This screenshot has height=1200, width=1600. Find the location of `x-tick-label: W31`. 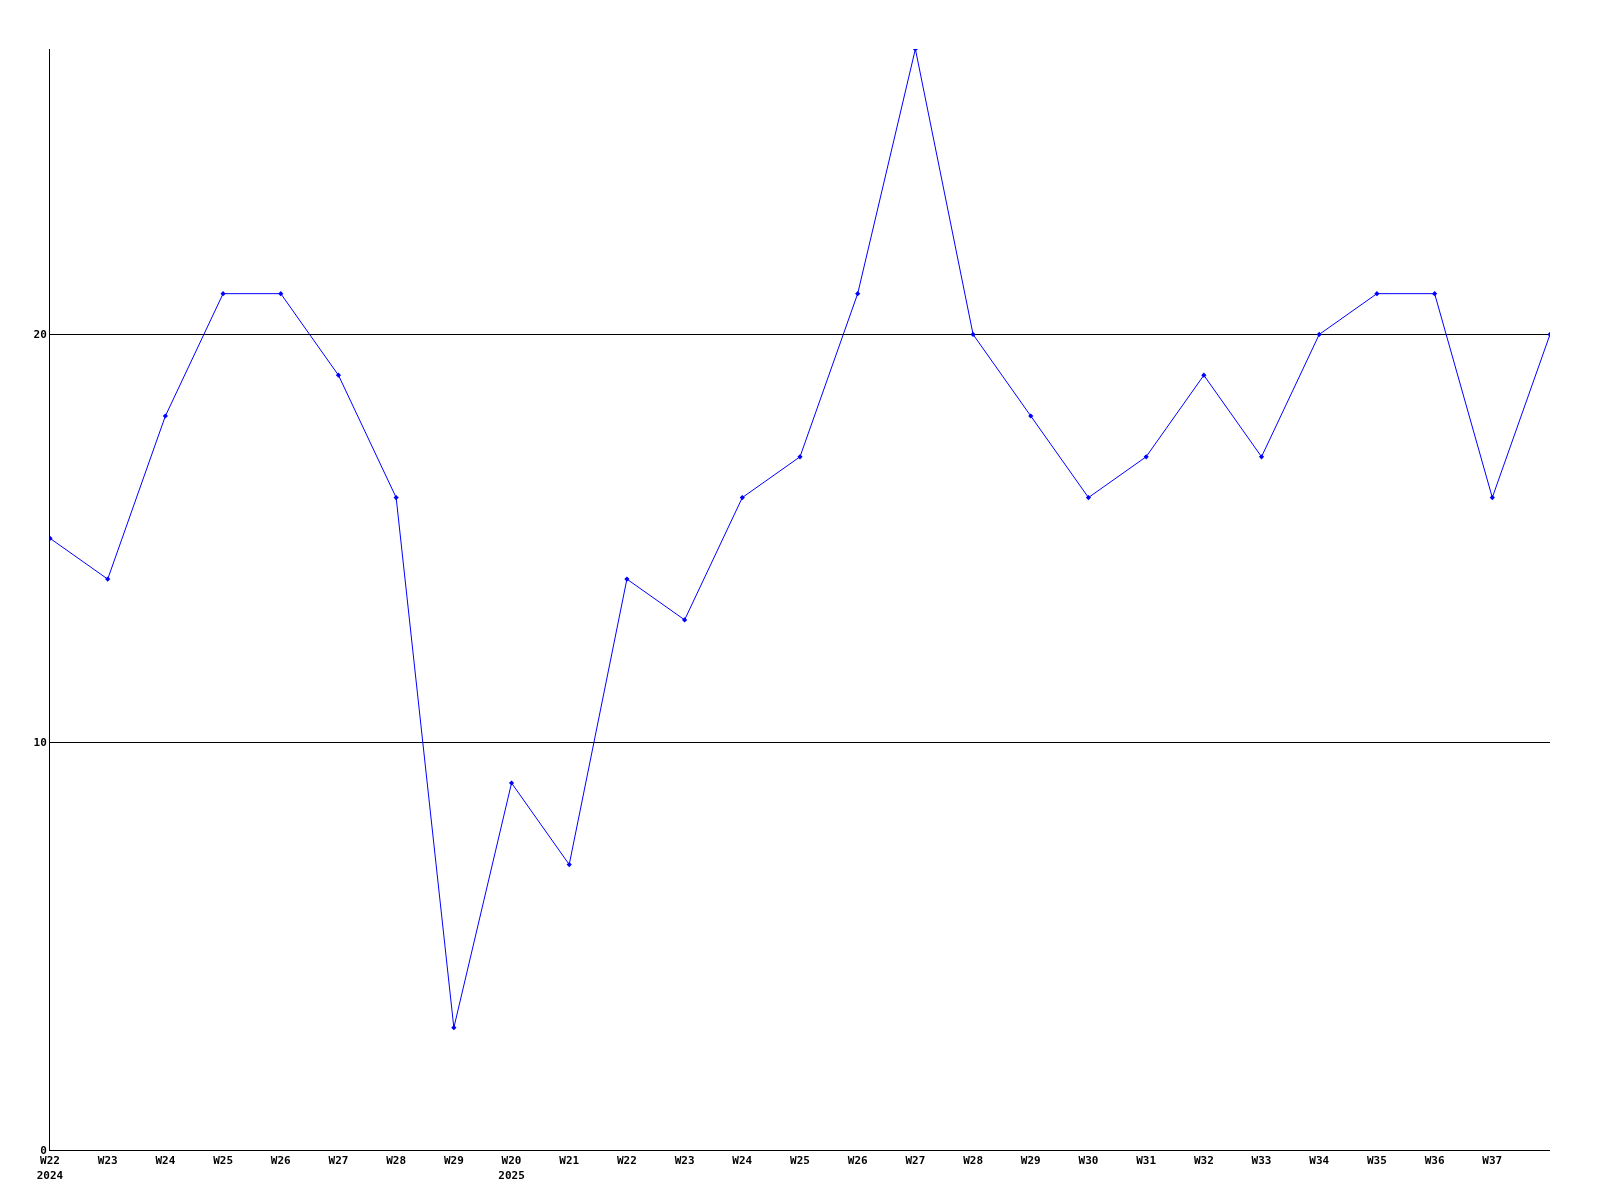

x-tick-label: W31 is located at coordinates (1146, 1161).